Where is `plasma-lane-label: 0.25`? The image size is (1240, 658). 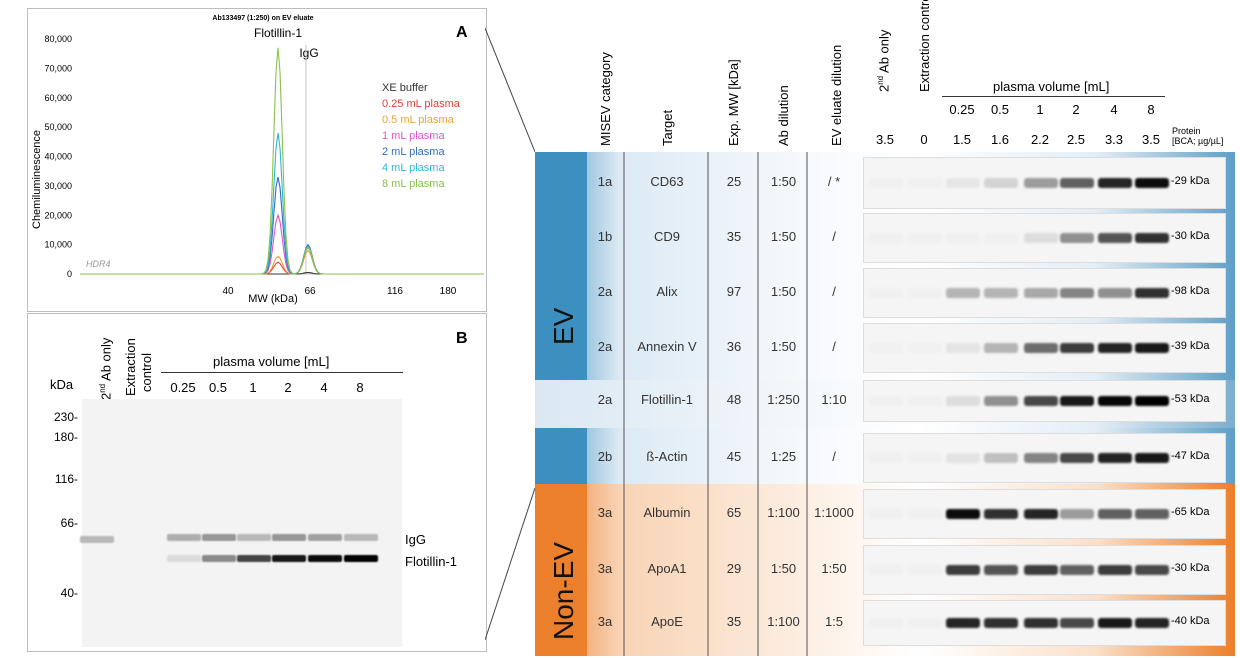
plasma-lane-label: 0.25 is located at coordinates (962, 109).